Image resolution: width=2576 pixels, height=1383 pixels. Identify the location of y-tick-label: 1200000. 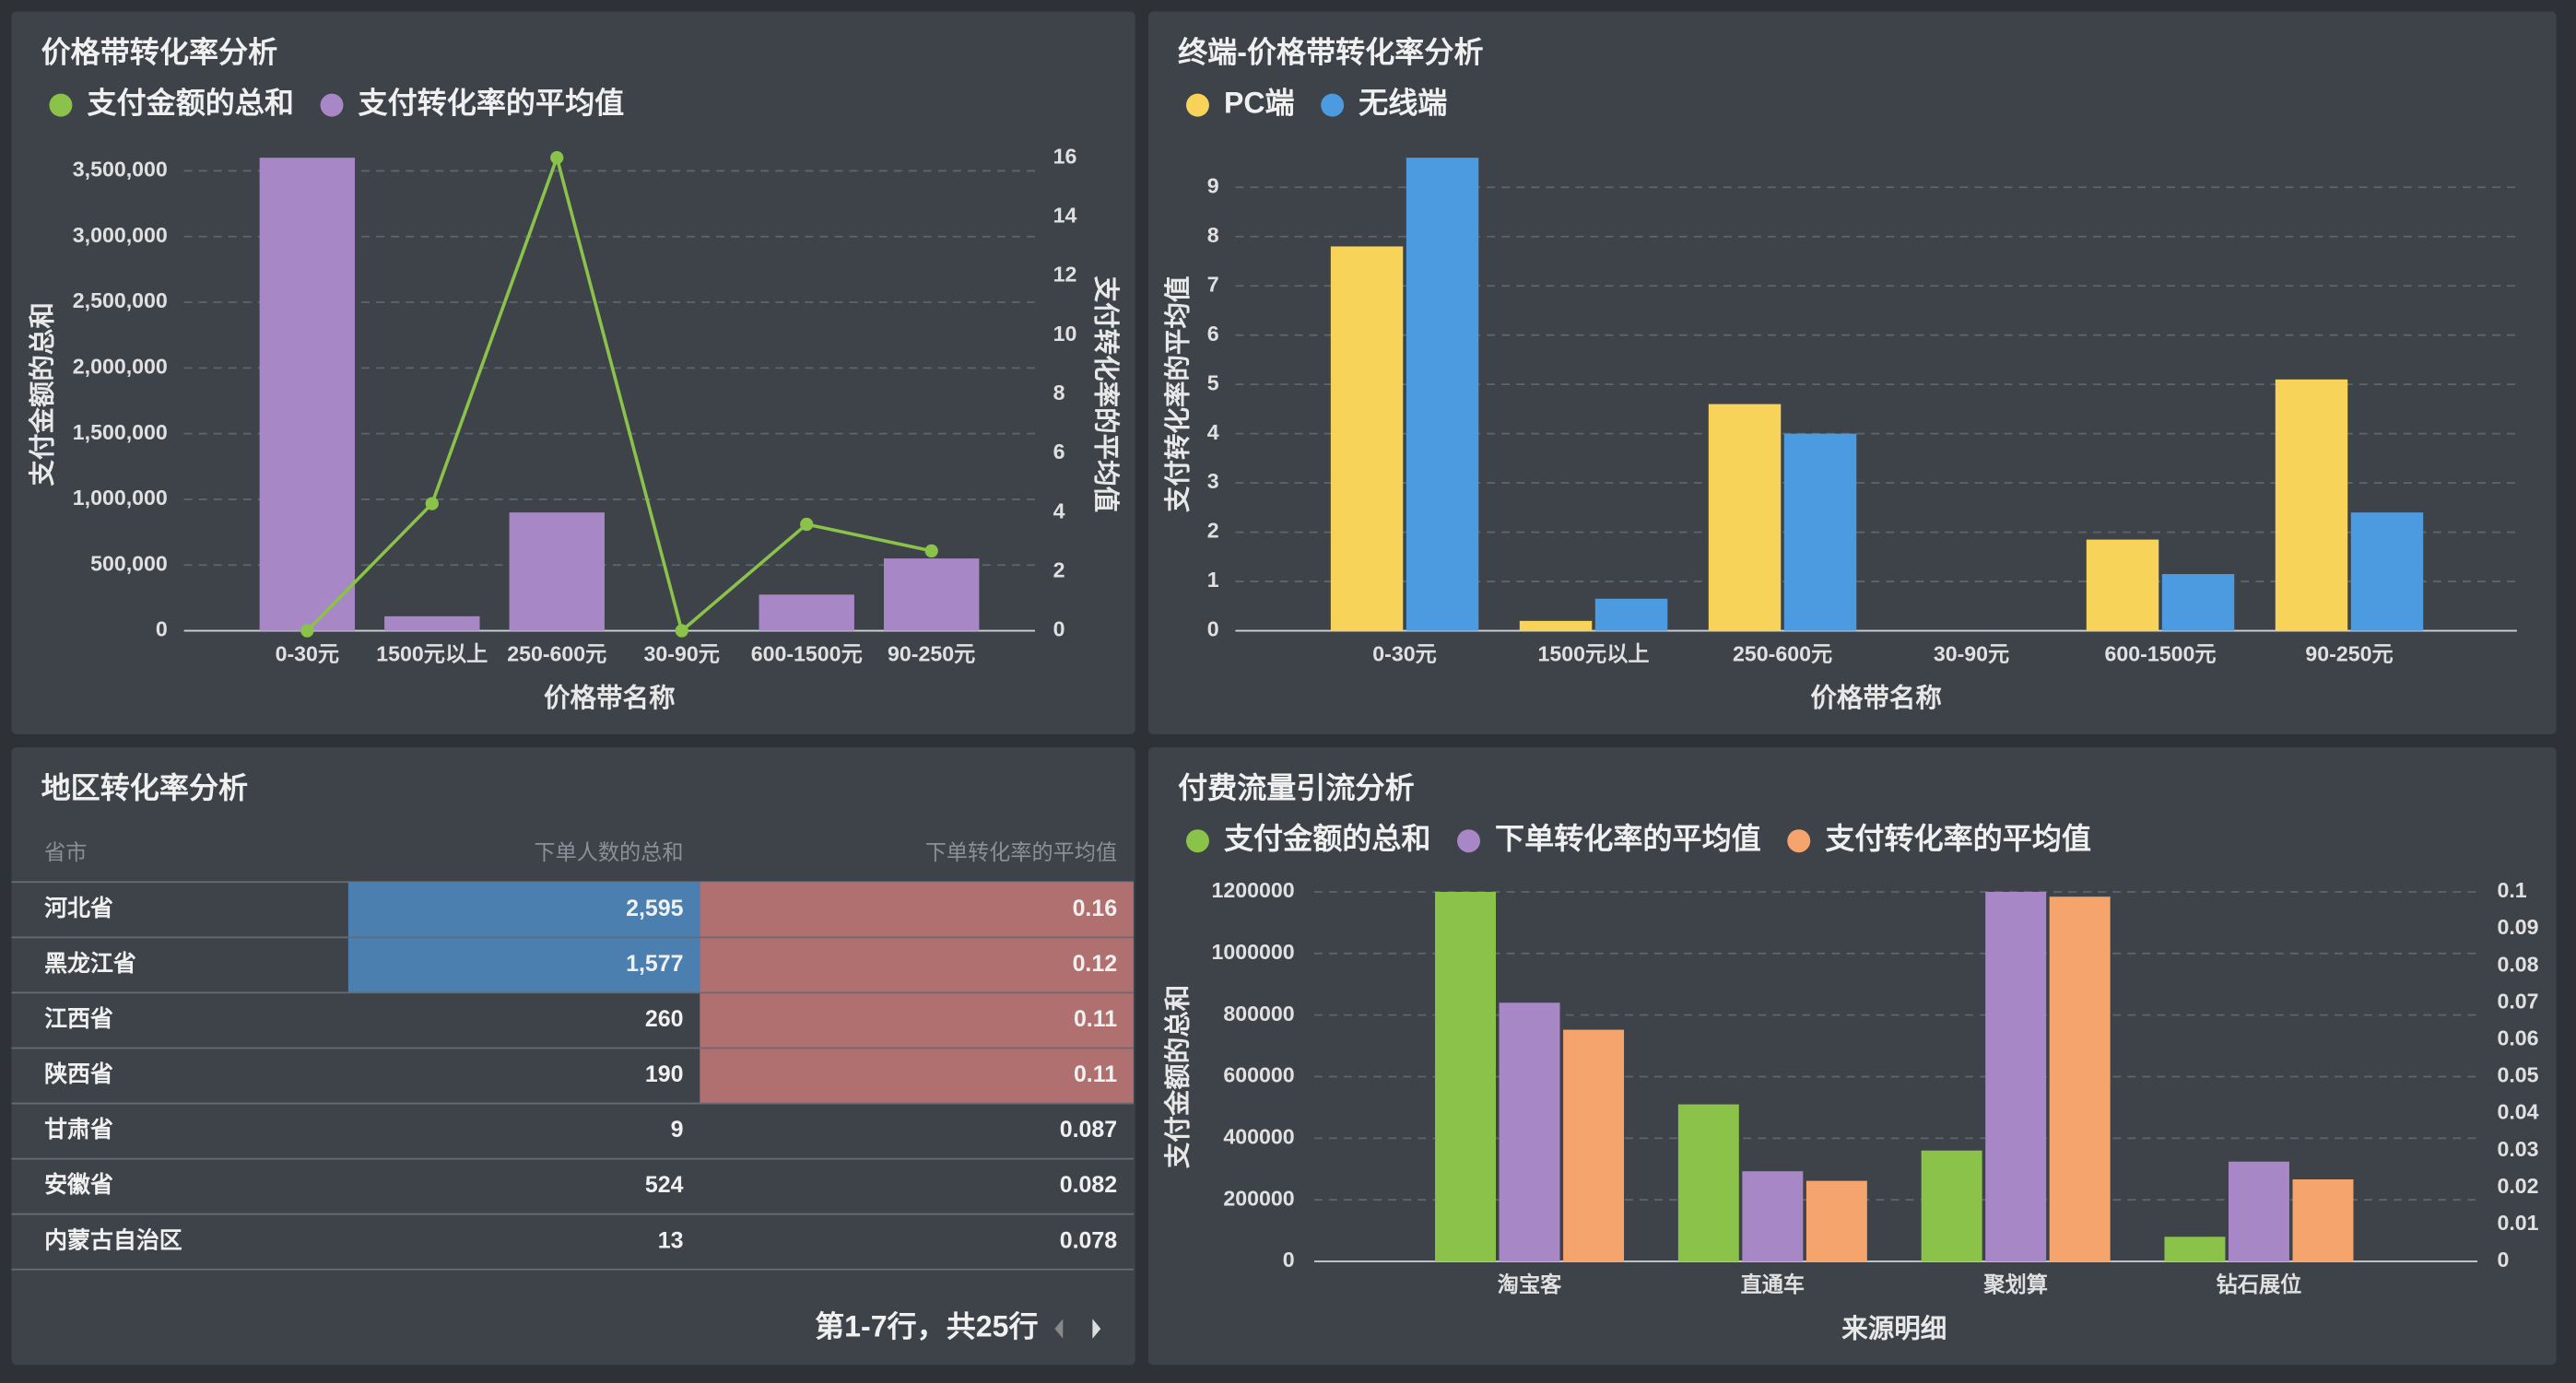
(1252, 890).